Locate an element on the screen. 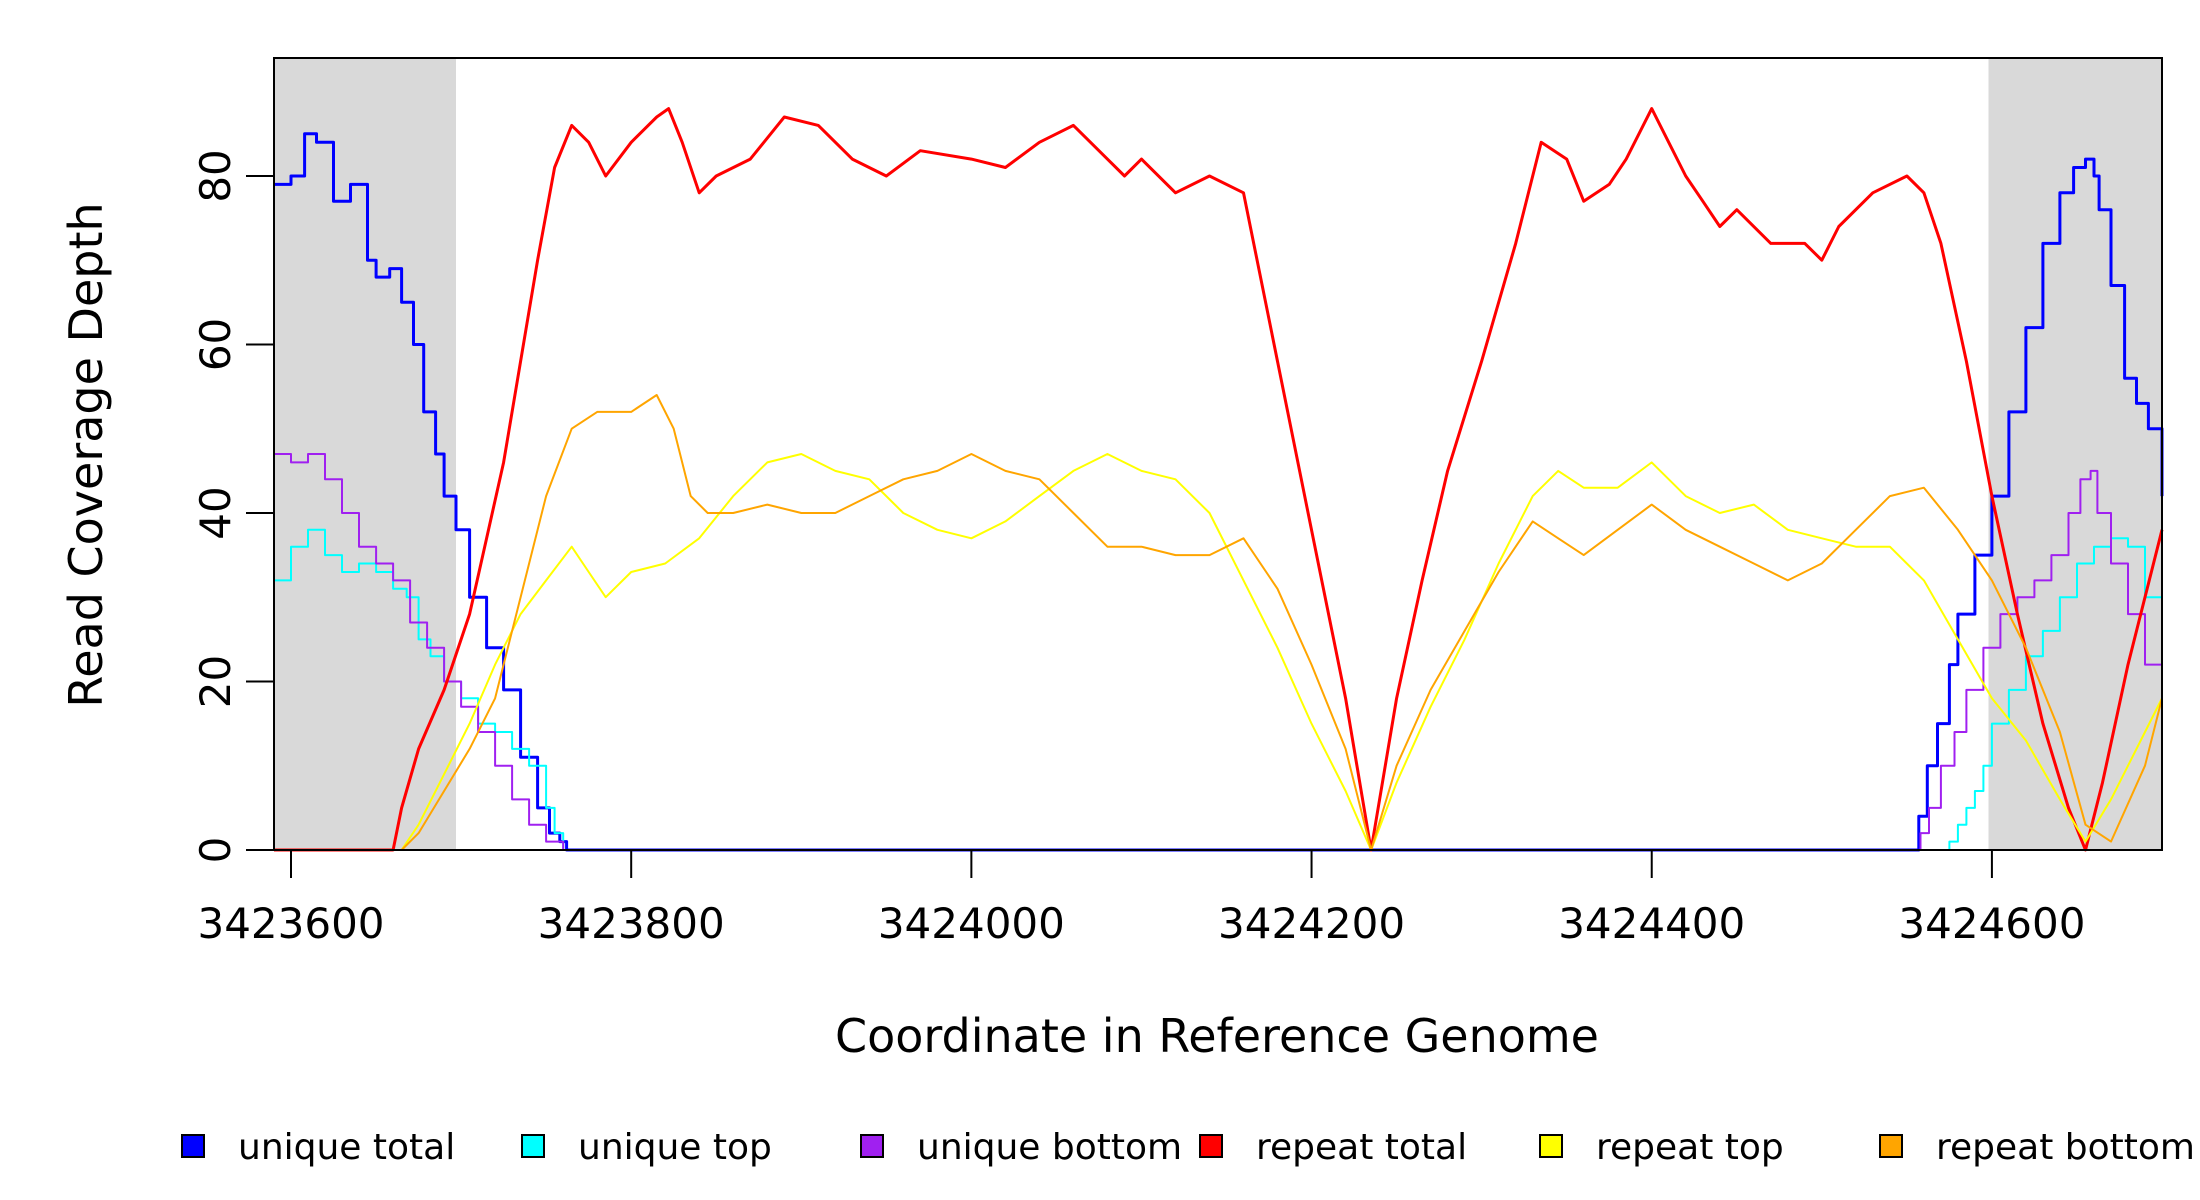  y-tick-label: 60 is located at coordinates (215, 344).